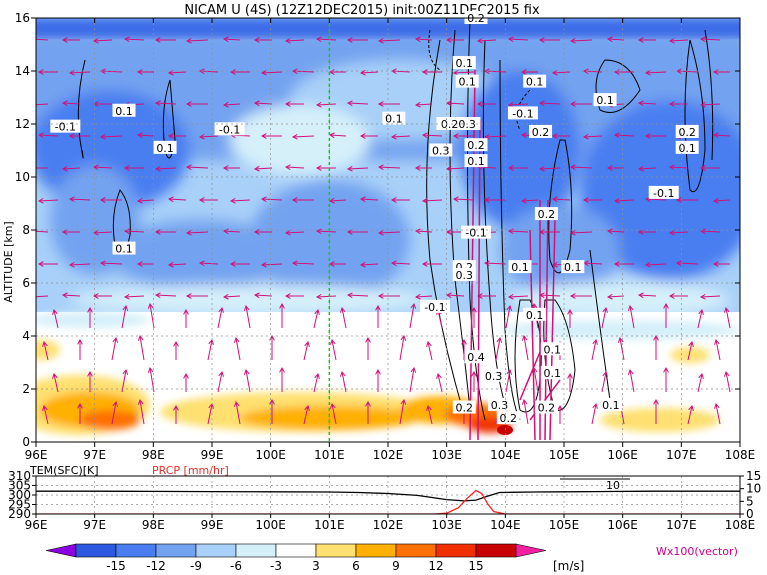 Image resolution: width=767 pixels, height=575 pixels. I want to click on colorbar-tick-label: -6, so click(236, 566).